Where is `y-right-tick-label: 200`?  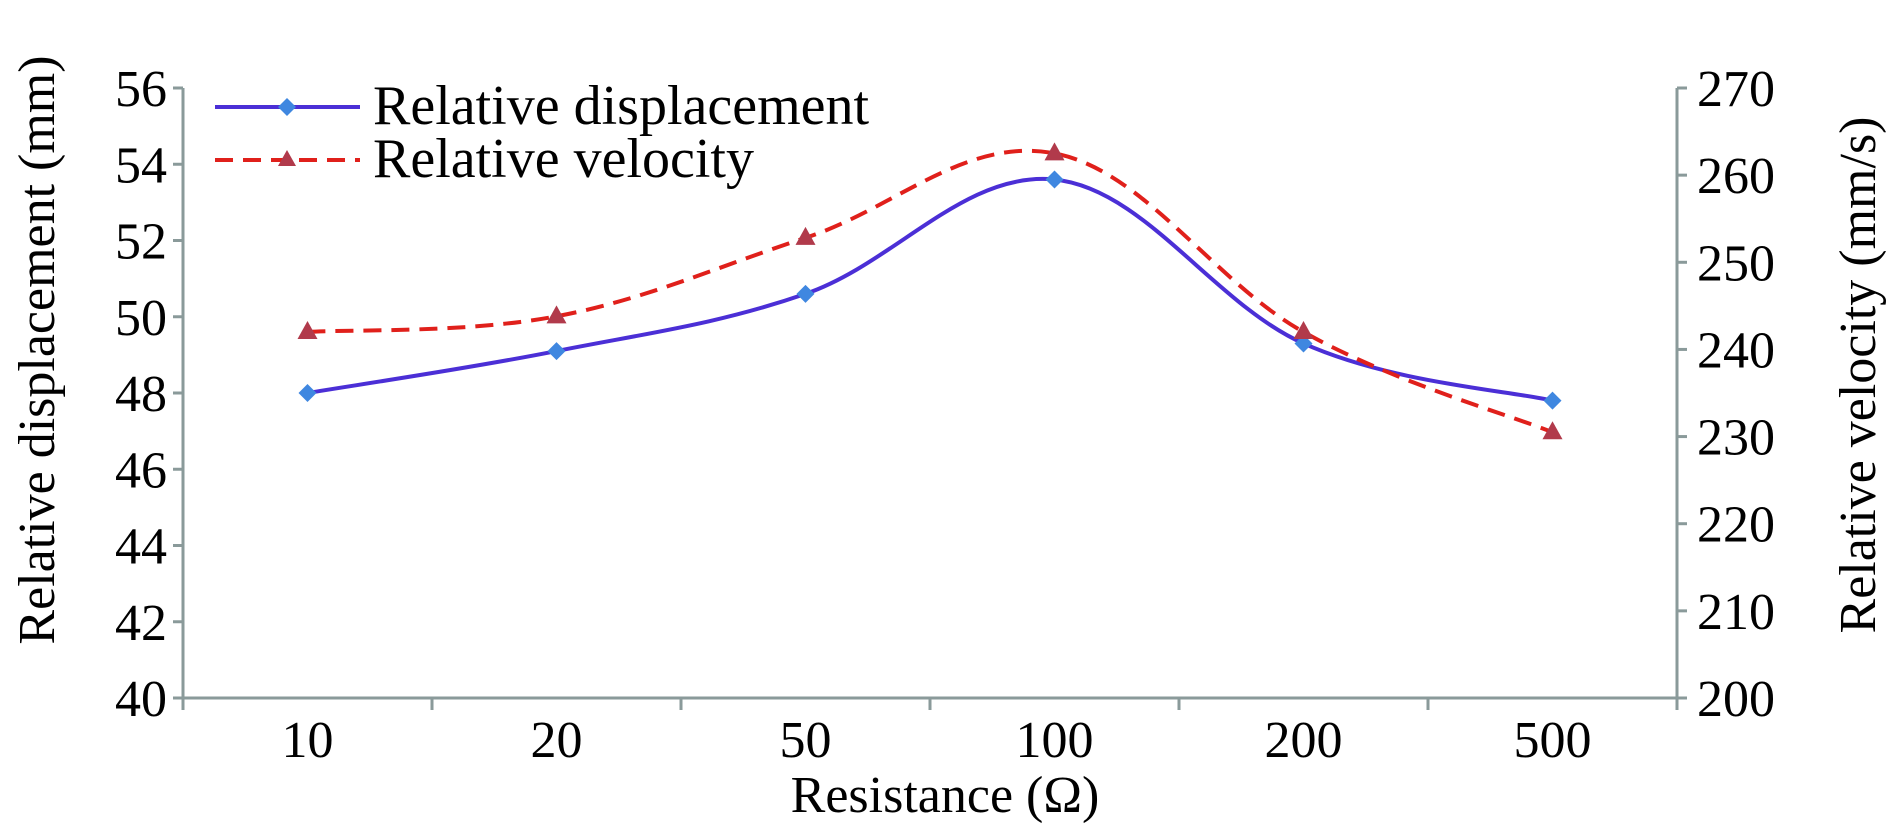 y-right-tick-label: 200 is located at coordinates (1736, 699).